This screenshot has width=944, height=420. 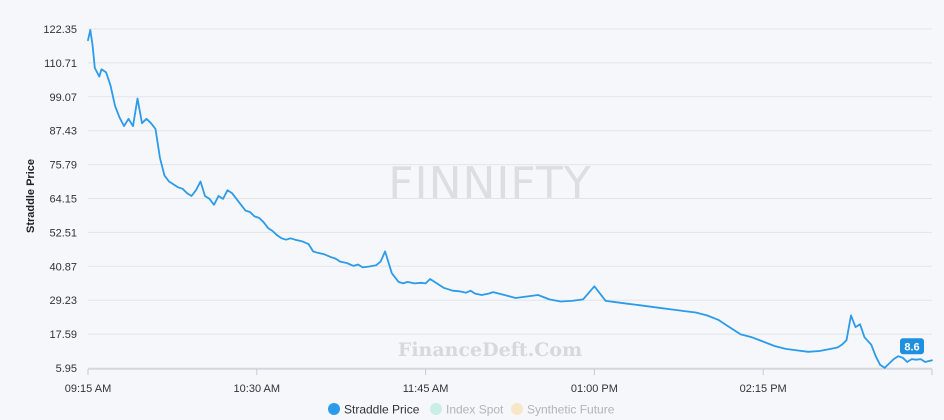 I want to click on y-tick-label-3: 40.87, so click(x=63, y=267).